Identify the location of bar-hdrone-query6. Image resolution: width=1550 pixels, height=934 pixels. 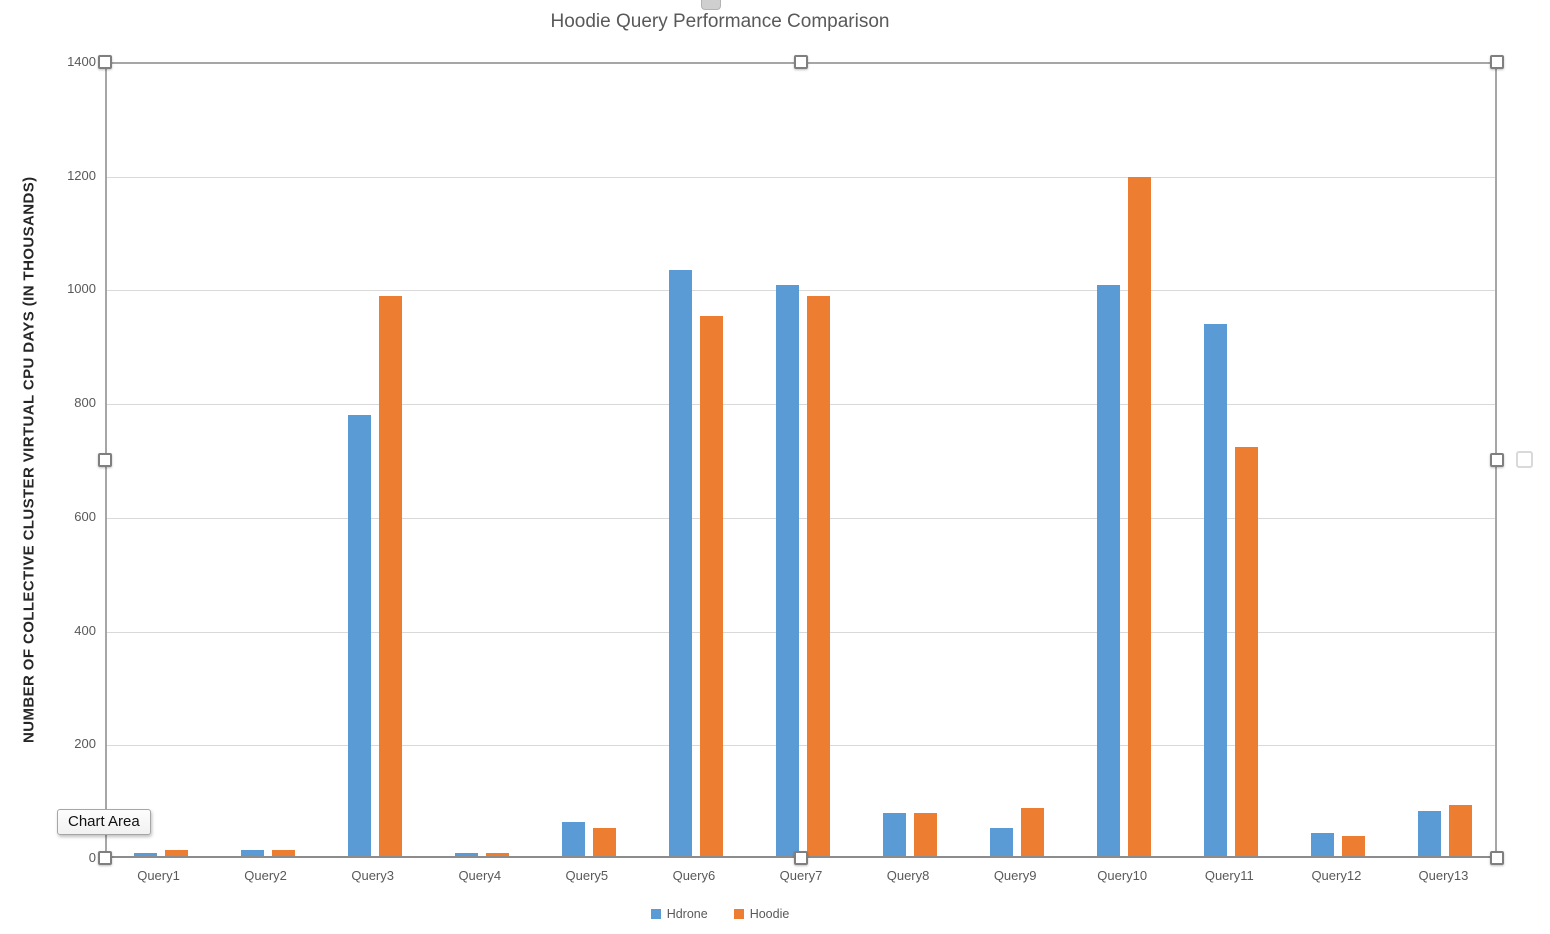
(680, 563).